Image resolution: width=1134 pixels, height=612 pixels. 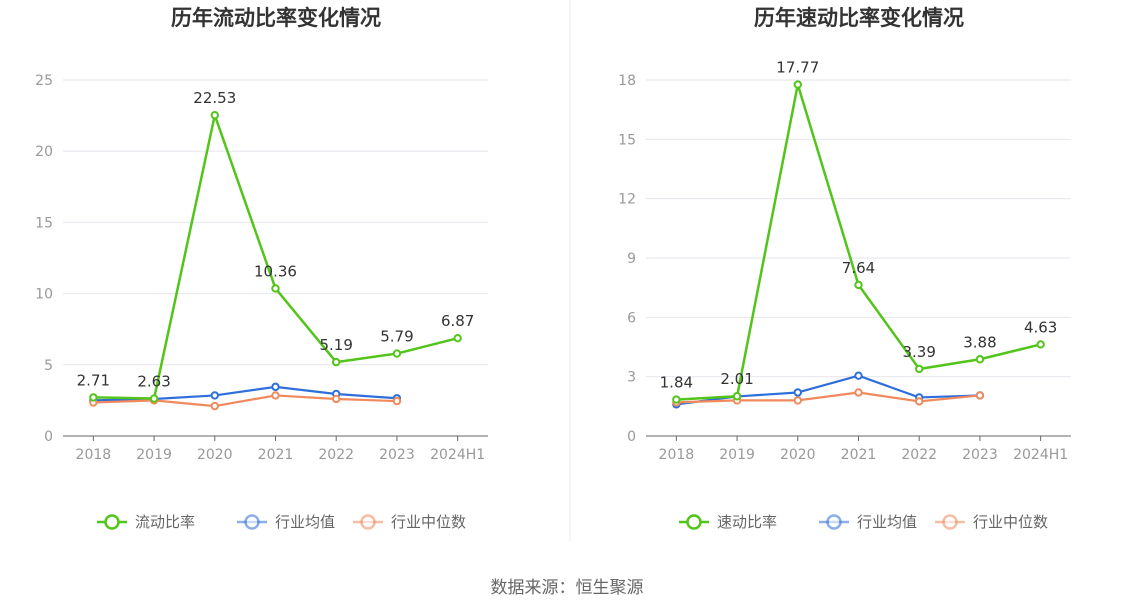 I want to click on data-label: 10.36, so click(x=275, y=271).